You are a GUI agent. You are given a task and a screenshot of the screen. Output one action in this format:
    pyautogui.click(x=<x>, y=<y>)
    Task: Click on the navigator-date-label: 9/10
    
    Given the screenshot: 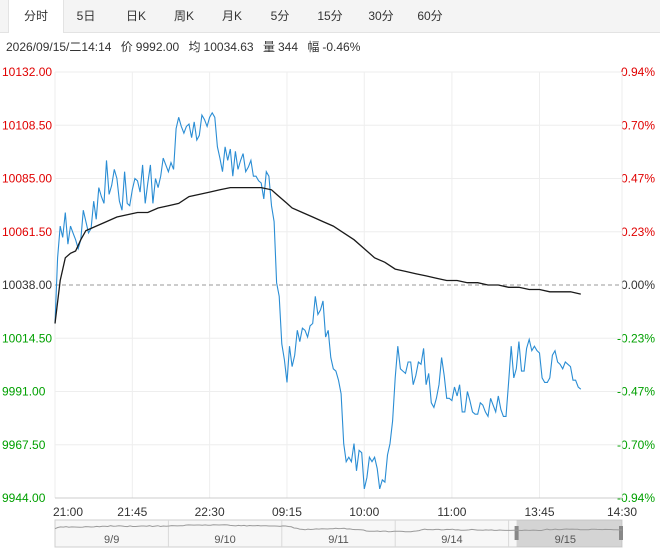 What is the action you would take?
    pyautogui.click(x=224, y=540)
    